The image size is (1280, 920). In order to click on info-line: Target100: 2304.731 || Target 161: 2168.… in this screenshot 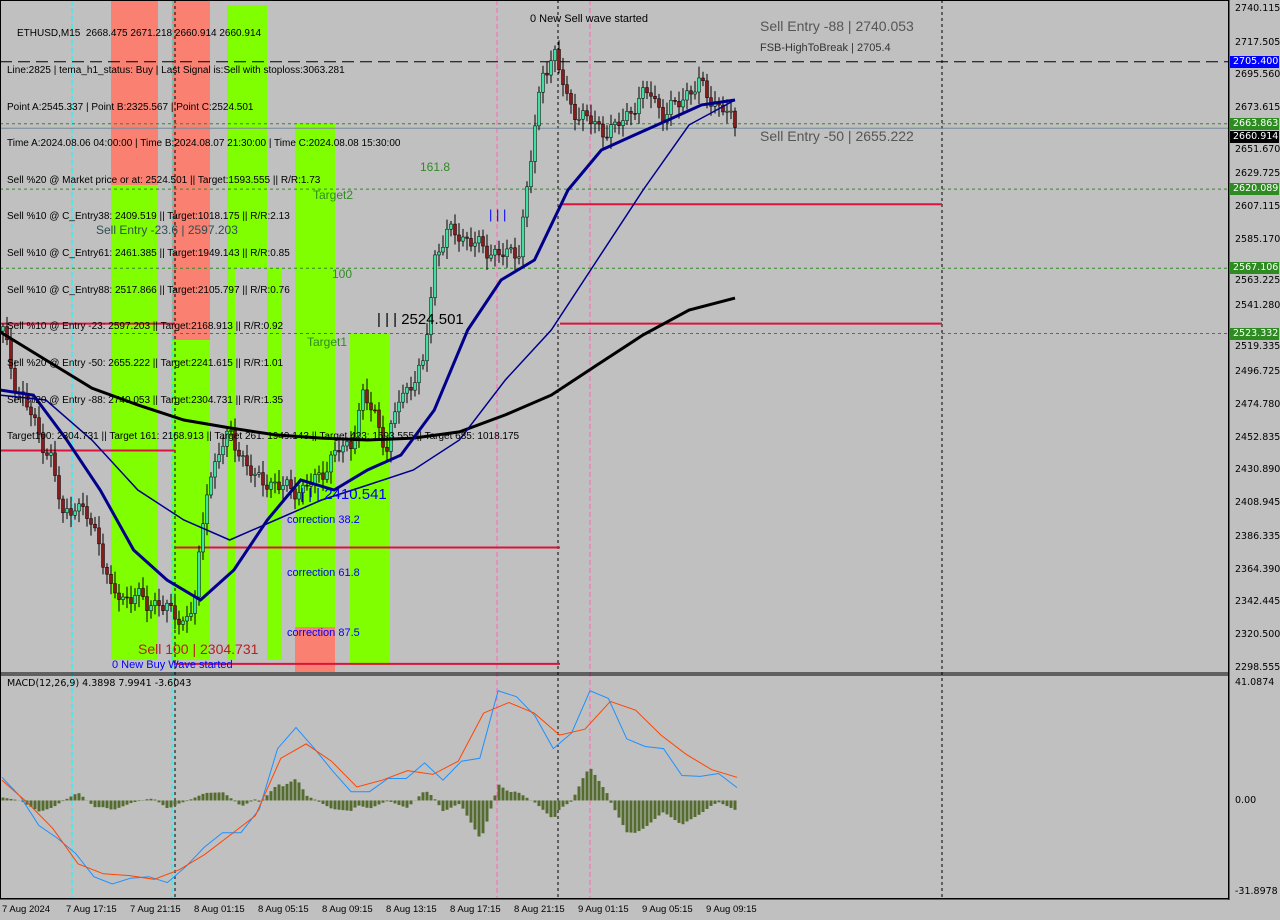, I will do `click(263, 437)`.